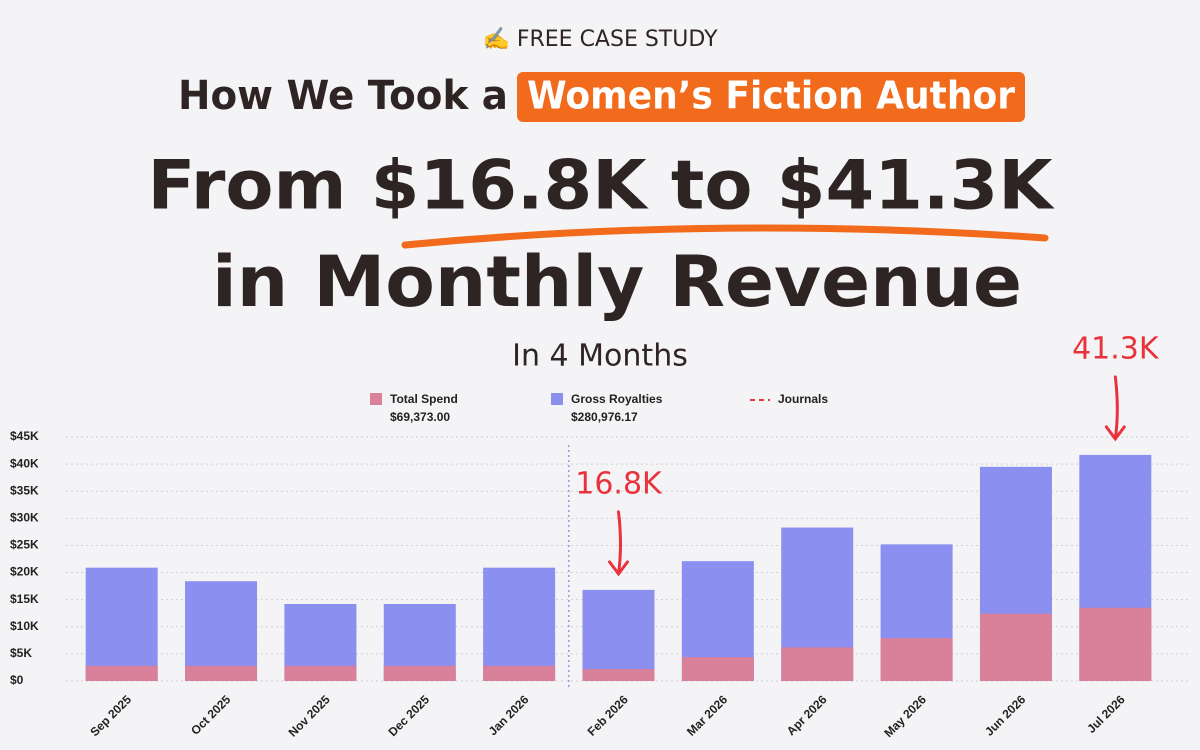 Image resolution: width=1200 pixels, height=750 pixels. I want to click on headline-2: From $16.8K to $41.3K, so click(601, 186).